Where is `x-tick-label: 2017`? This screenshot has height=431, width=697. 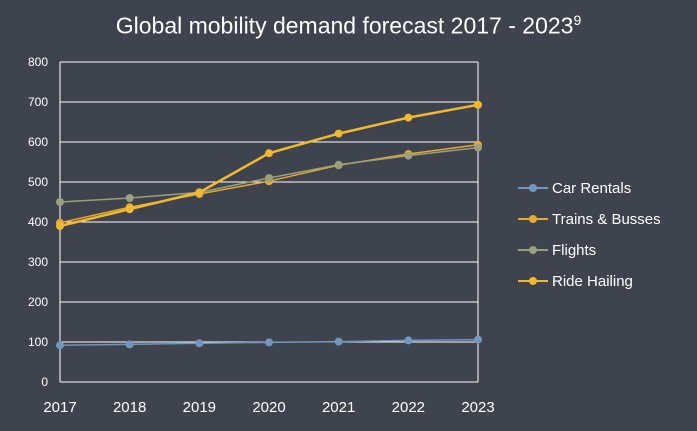 x-tick-label: 2017 is located at coordinates (59, 407).